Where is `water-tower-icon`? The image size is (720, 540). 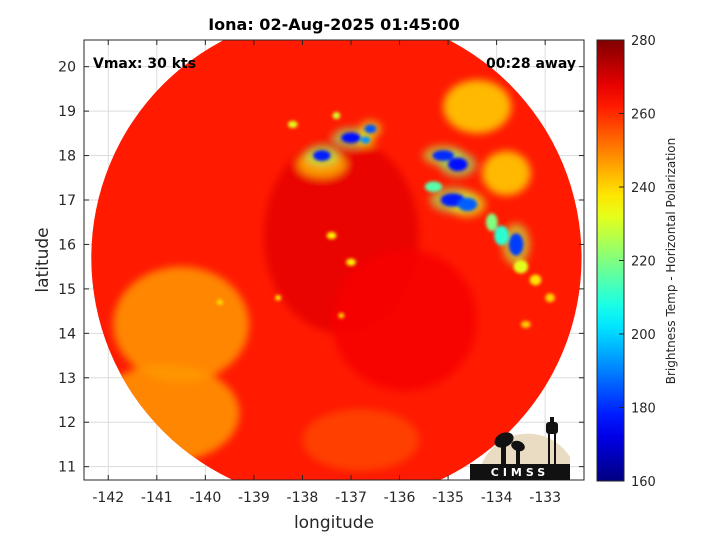 water-tower-icon is located at coordinates (552, 440).